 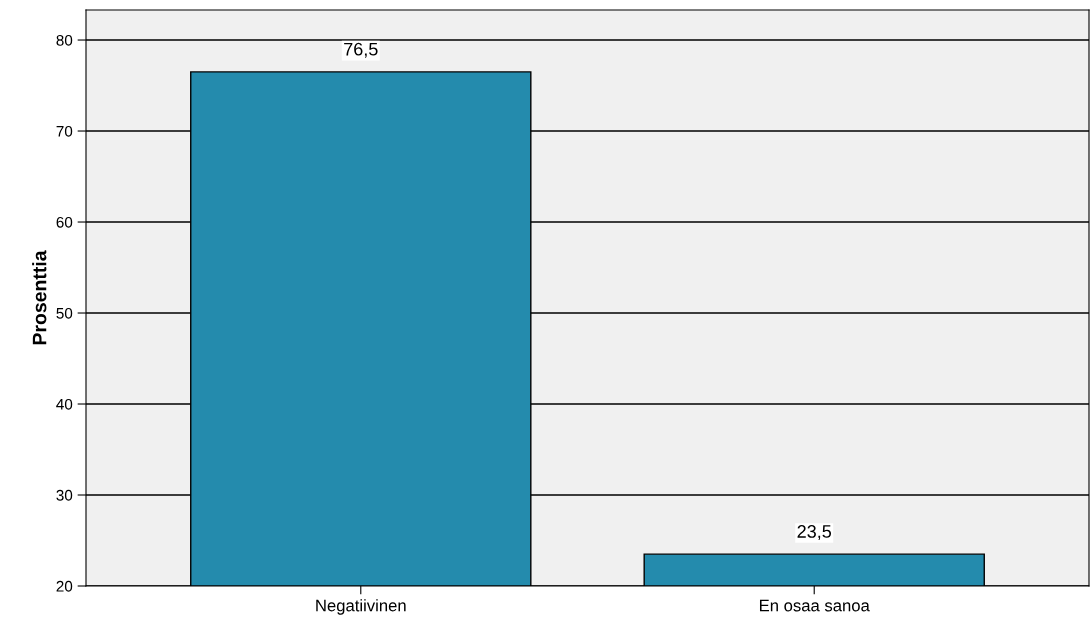 What do you see at coordinates (814, 532) in the screenshot?
I see `data-label: 23,5` at bounding box center [814, 532].